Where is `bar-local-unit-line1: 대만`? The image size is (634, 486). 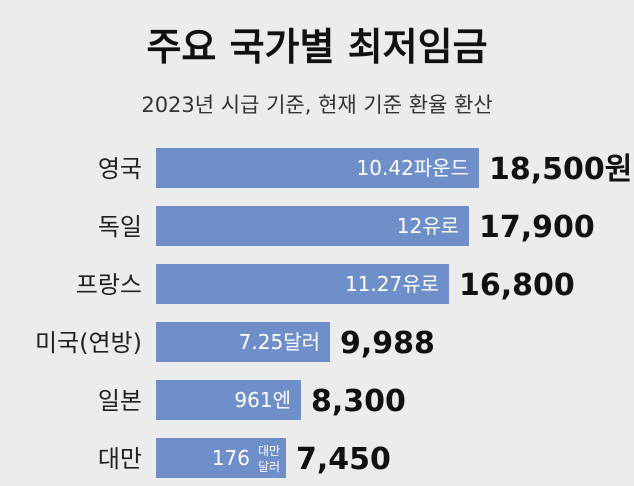 bar-local-unit-line1: 대만 is located at coordinates (269, 451).